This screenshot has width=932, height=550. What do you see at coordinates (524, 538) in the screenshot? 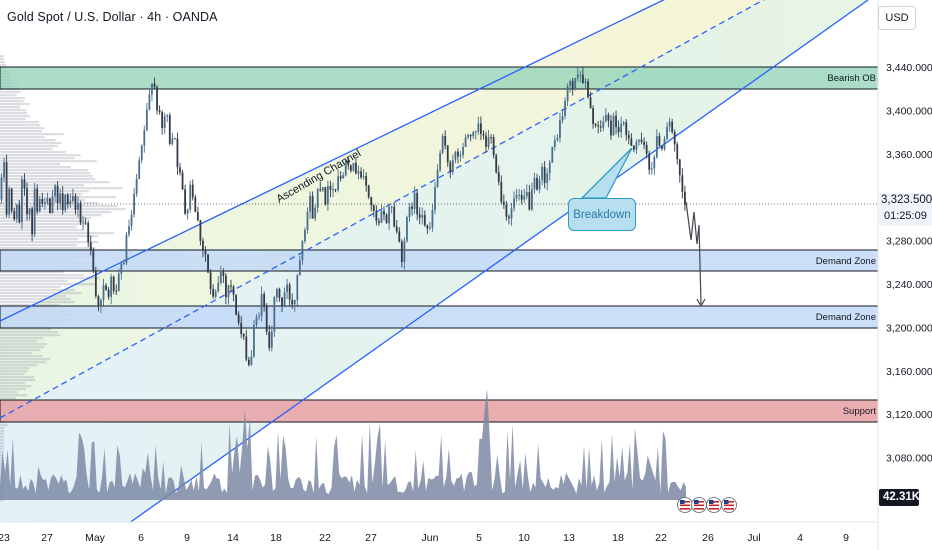
I see `time-tick-label: 10` at bounding box center [524, 538].